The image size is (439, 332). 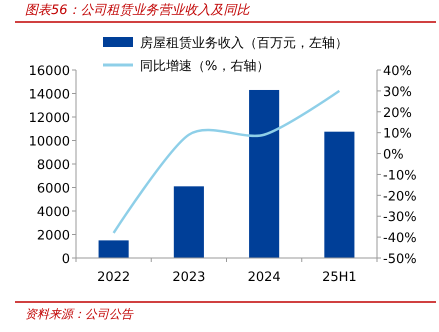 I want to click on x-tick-label: 2022, so click(x=113, y=277).